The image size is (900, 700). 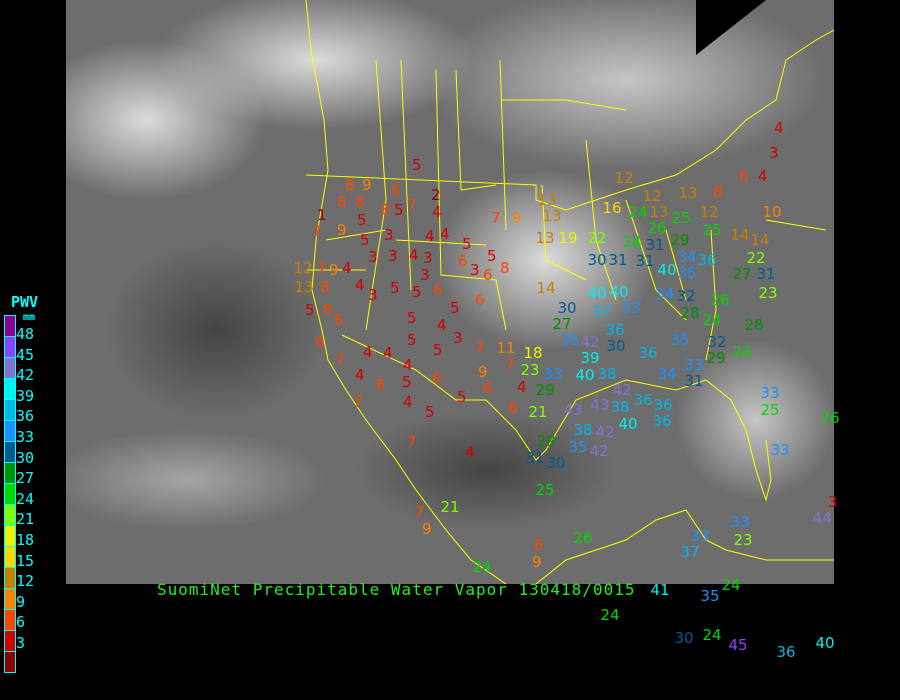 I want to click on station-pwv-value: 13, so click(x=552, y=215).